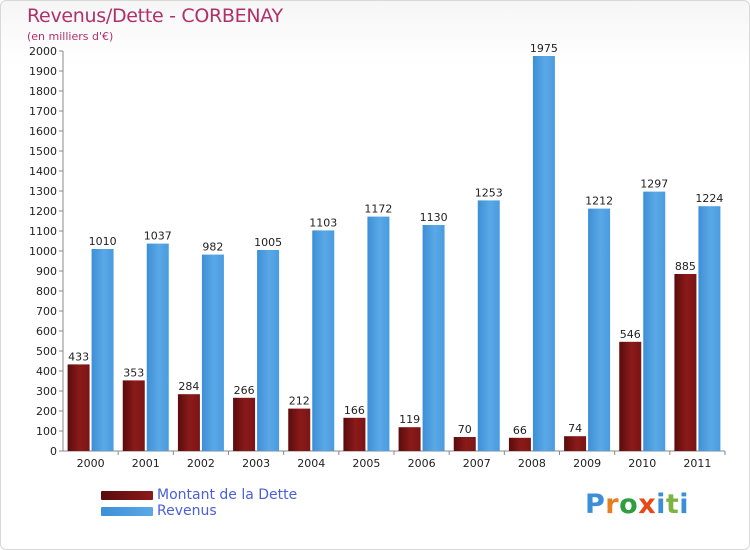 This screenshot has width=750, height=550. Describe the element at coordinates (188, 386) in the screenshot. I see `bar-label-debt: 284` at that location.